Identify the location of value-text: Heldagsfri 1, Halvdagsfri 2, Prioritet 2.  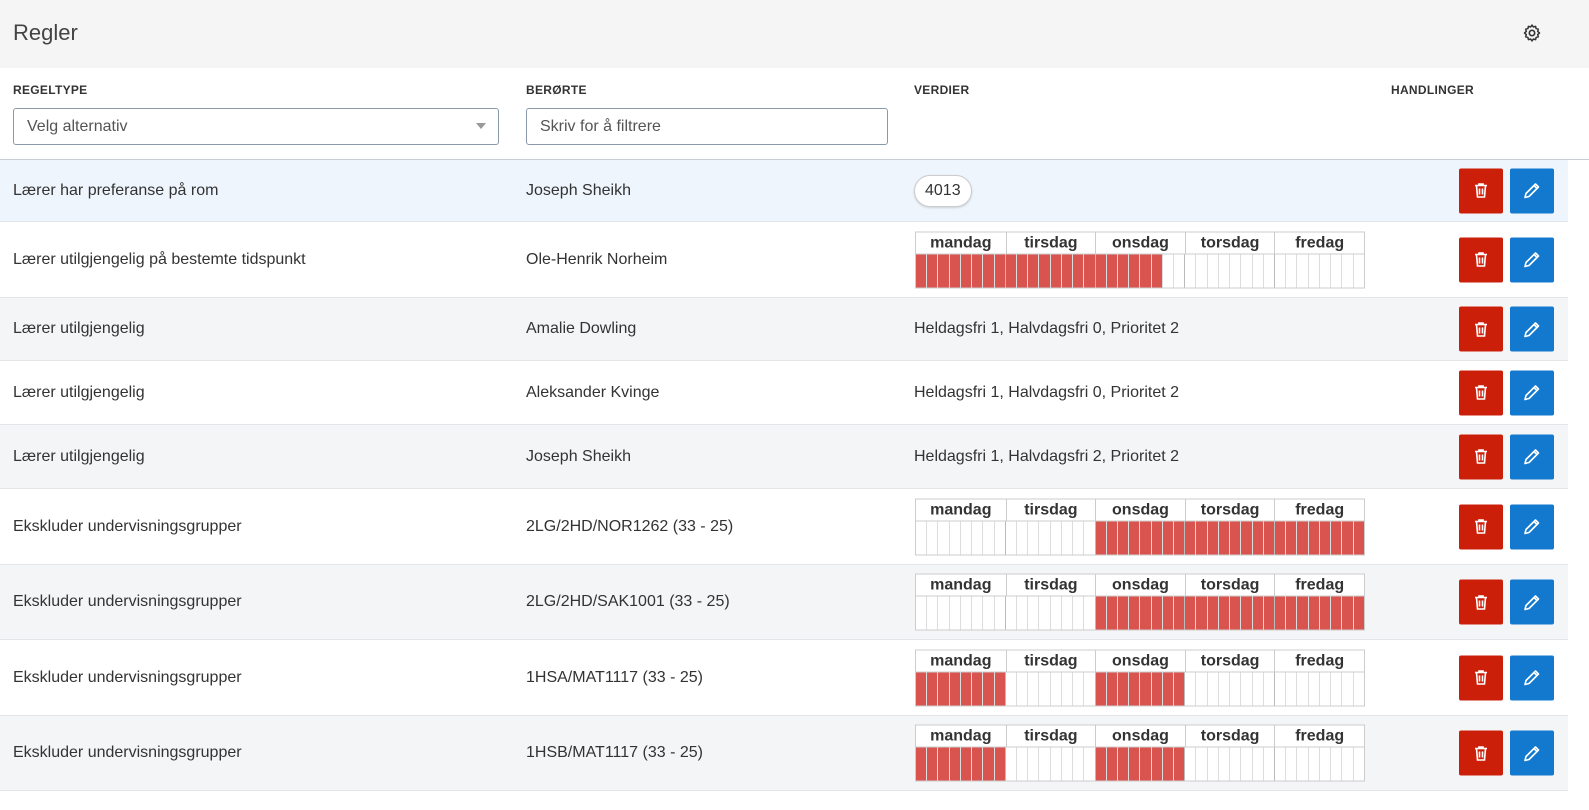
(1046, 456).